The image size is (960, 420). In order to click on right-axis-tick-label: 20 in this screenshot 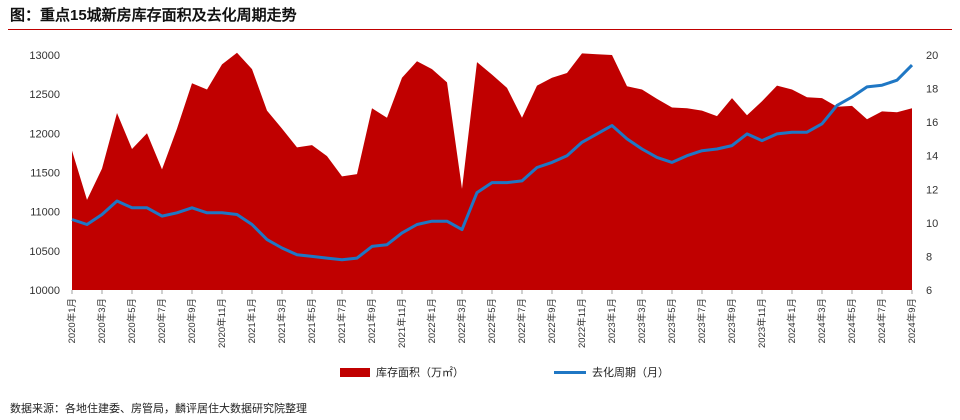, I will do `click(932, 56)`.